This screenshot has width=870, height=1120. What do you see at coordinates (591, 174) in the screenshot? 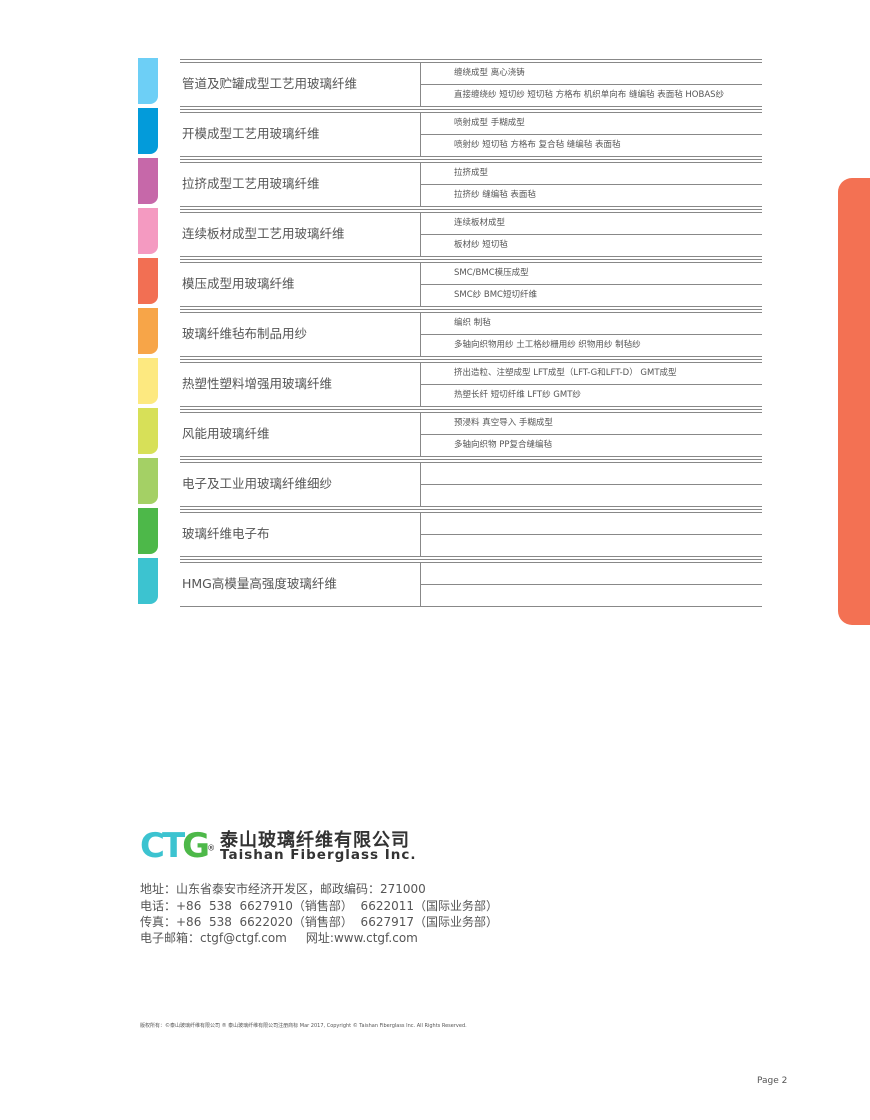
I see `process-cell: 拉挤成型` at bounding box center [591, 174].